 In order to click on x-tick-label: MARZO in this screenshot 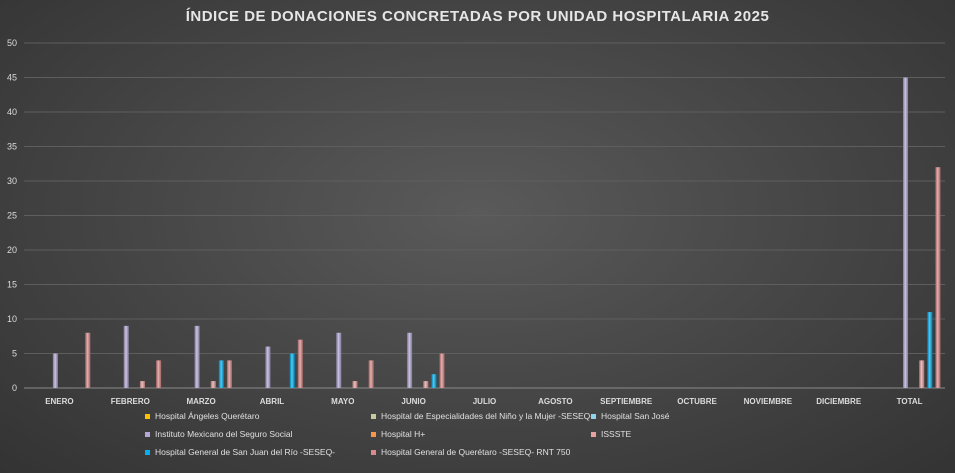, I will do `click(200, 401)`.